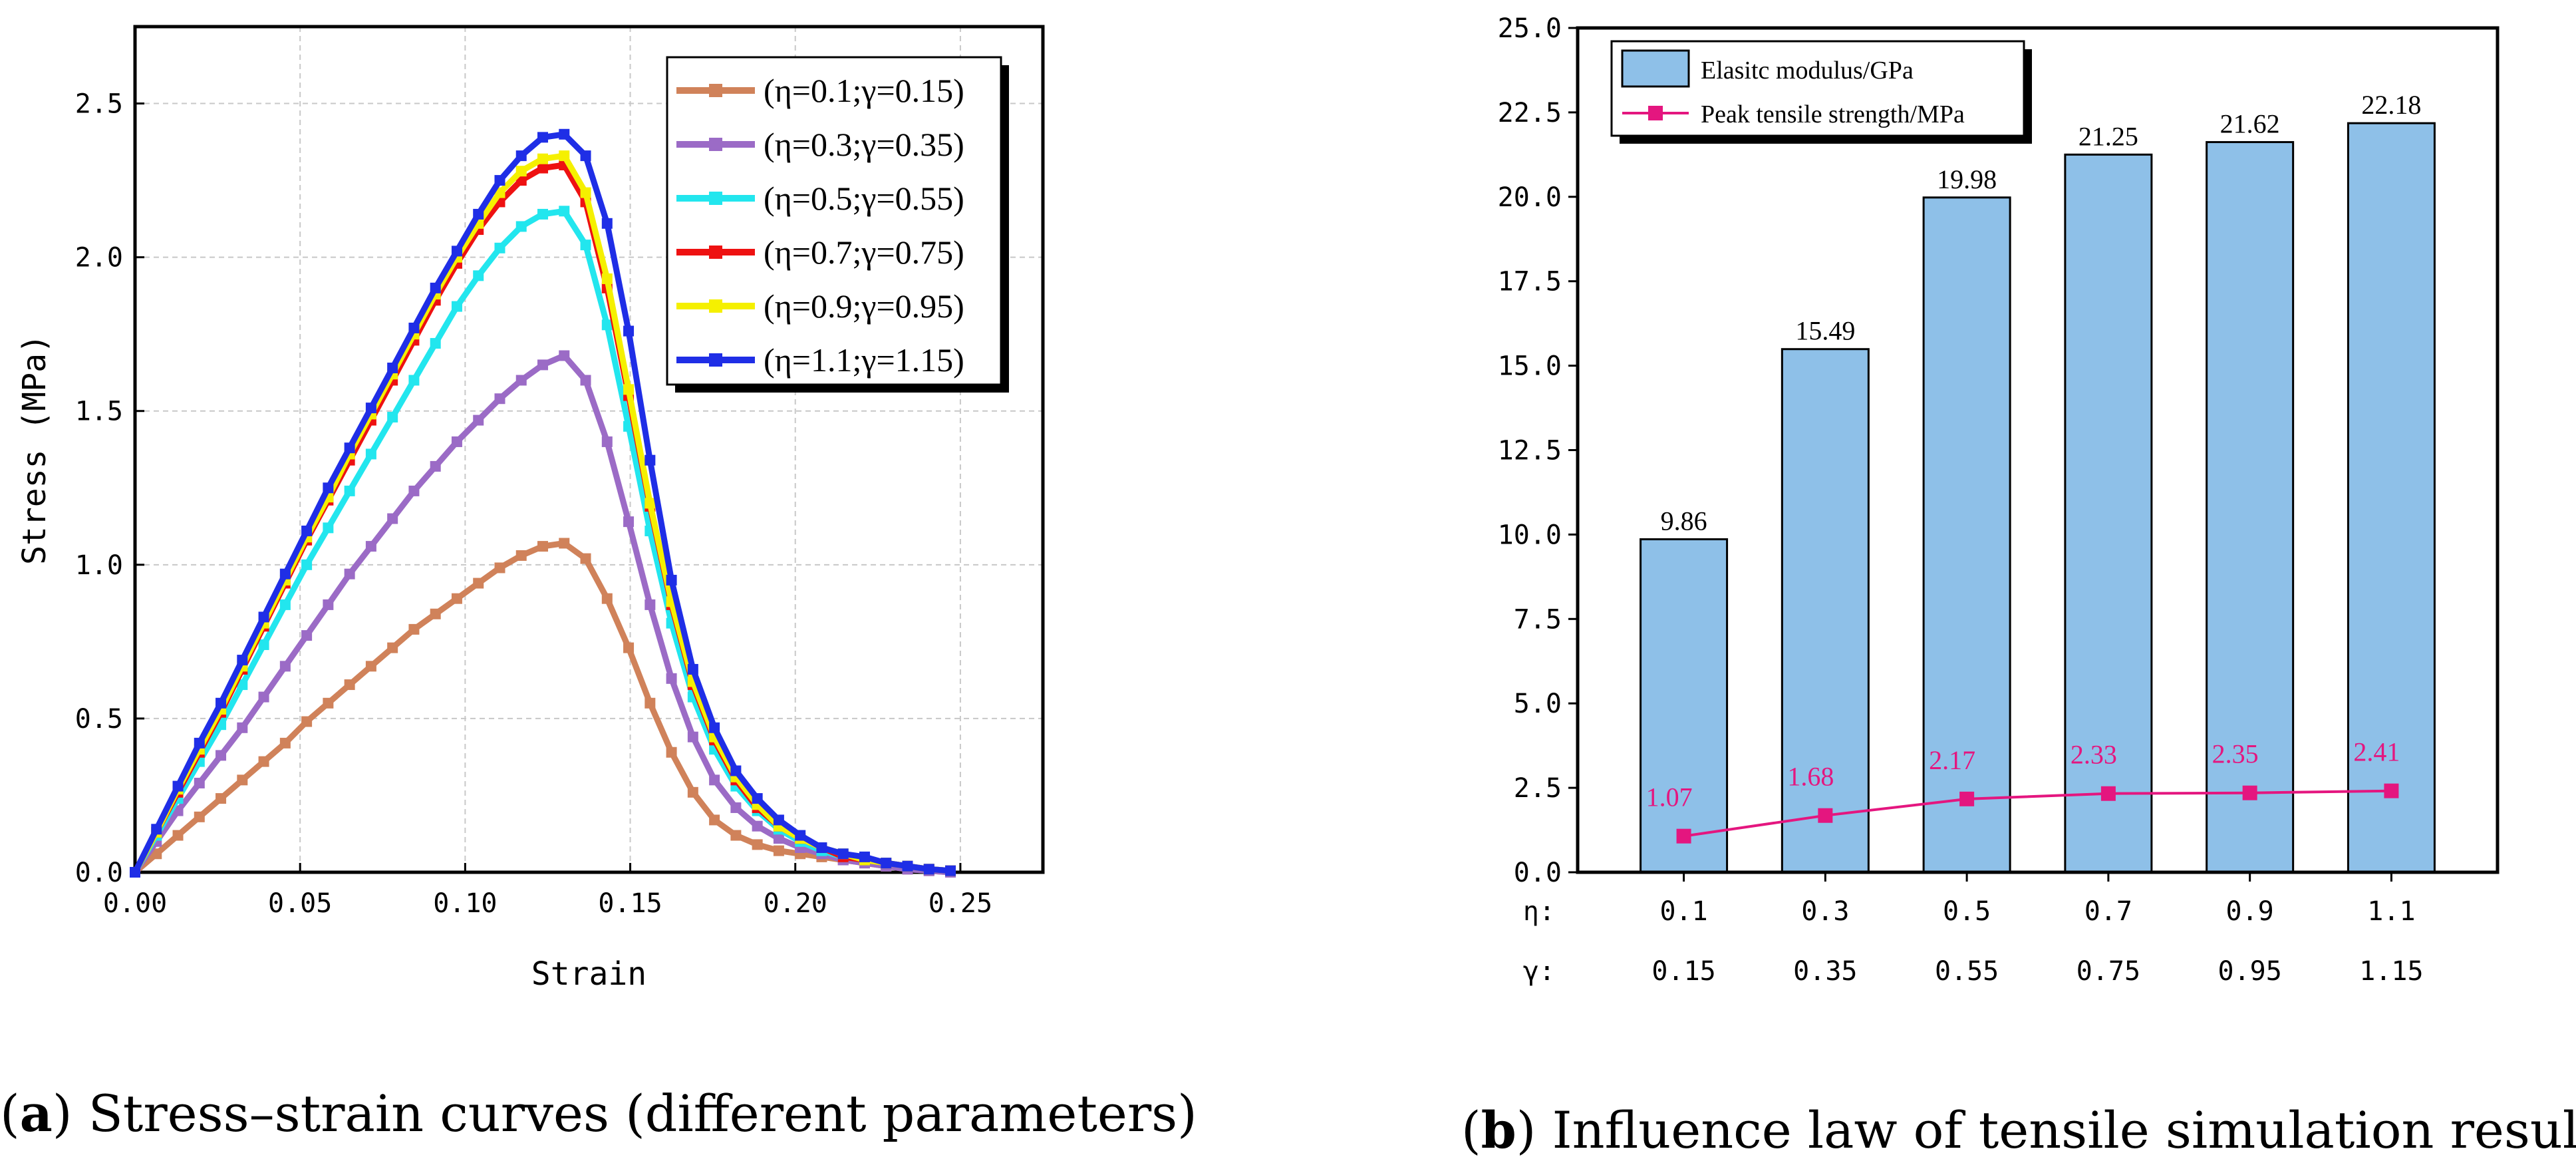 This screenshot has height=1171, width=2576. What do you see at coordinates (2108, 911) in the screenshot?
I see `panel-b-eta-category-label: 0.7` at bounding box center [2108, 911].